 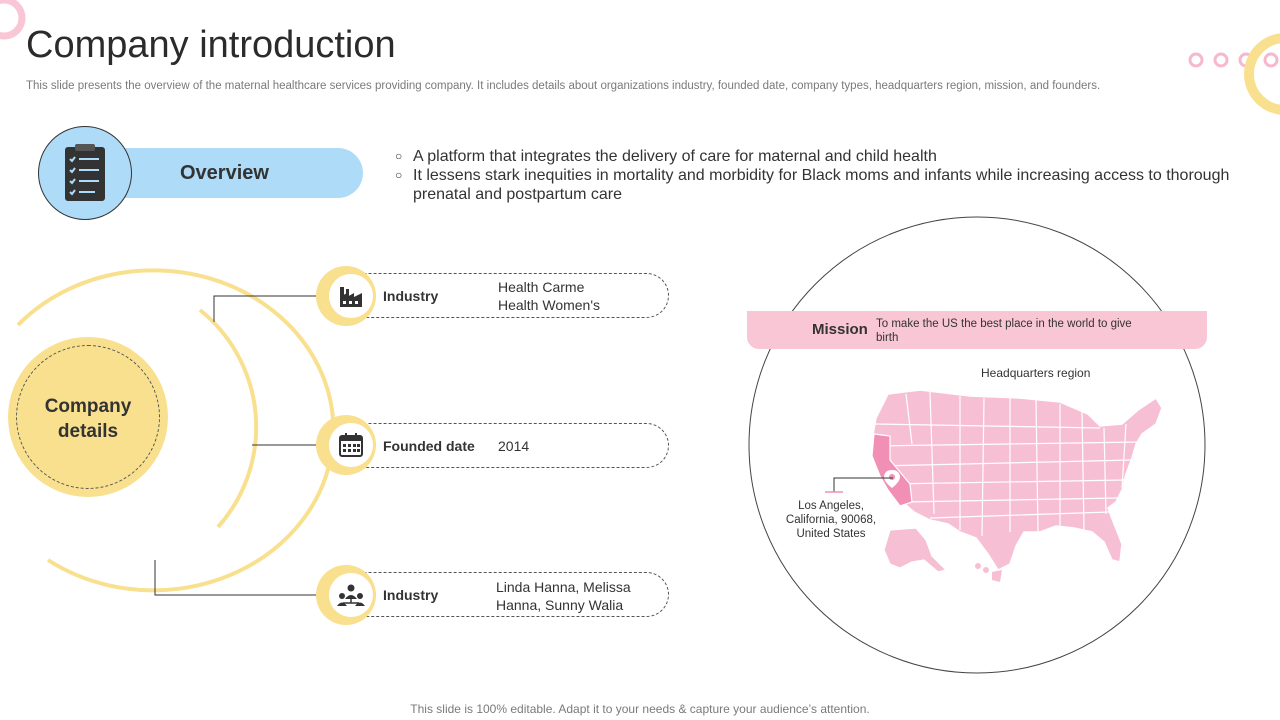 I want to click on connector-top, so click(x=267, y=308).